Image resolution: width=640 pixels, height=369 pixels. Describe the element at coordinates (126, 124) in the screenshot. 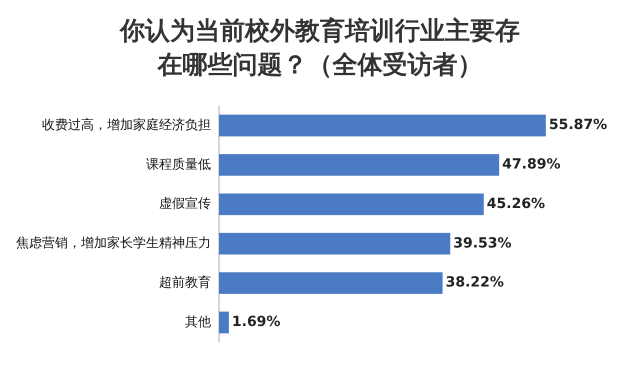

I see `y-tick-label: 收费过高，增加家庭经济负担` at that location.